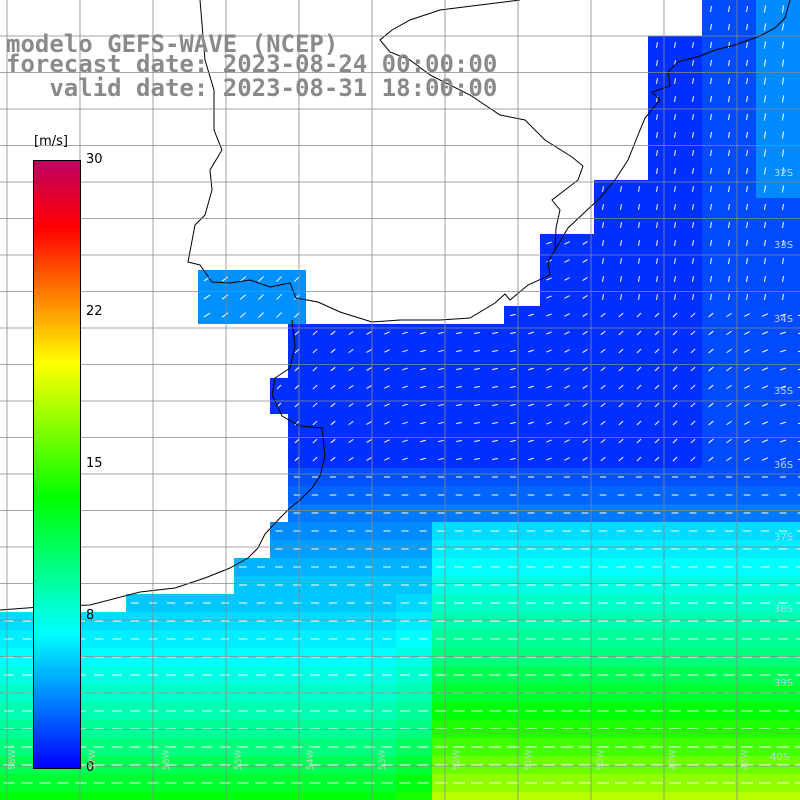 This screenshot has height=800, width=800. Describe the element at coordinates (13, 759) in the screenshot. I see `lon-label: 58W` at that location.